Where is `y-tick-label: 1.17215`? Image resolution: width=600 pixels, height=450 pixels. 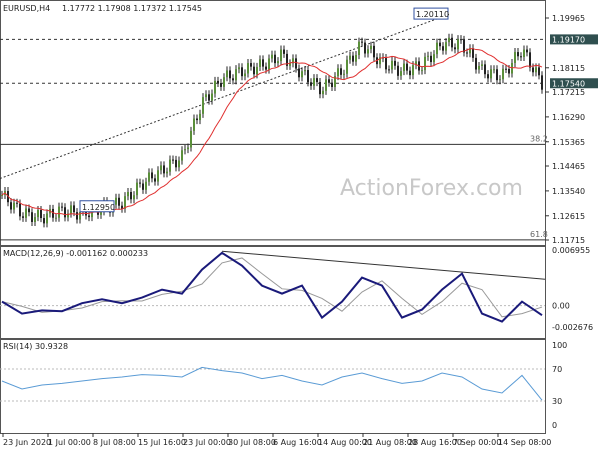 y-tick-label: 1.17215 is located at coordinates (568, 92).